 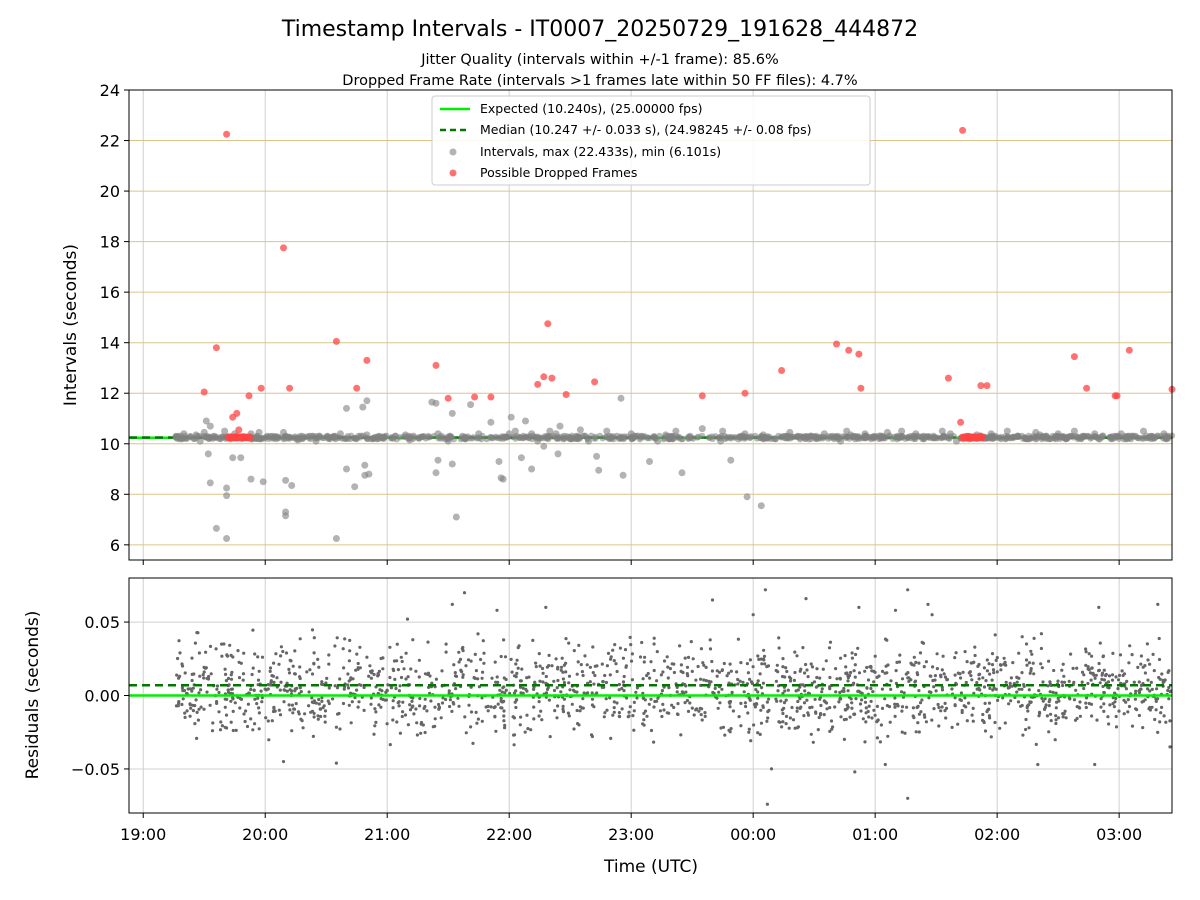 I want to click on intervals-x-ticks, so click(x=631, y=562).